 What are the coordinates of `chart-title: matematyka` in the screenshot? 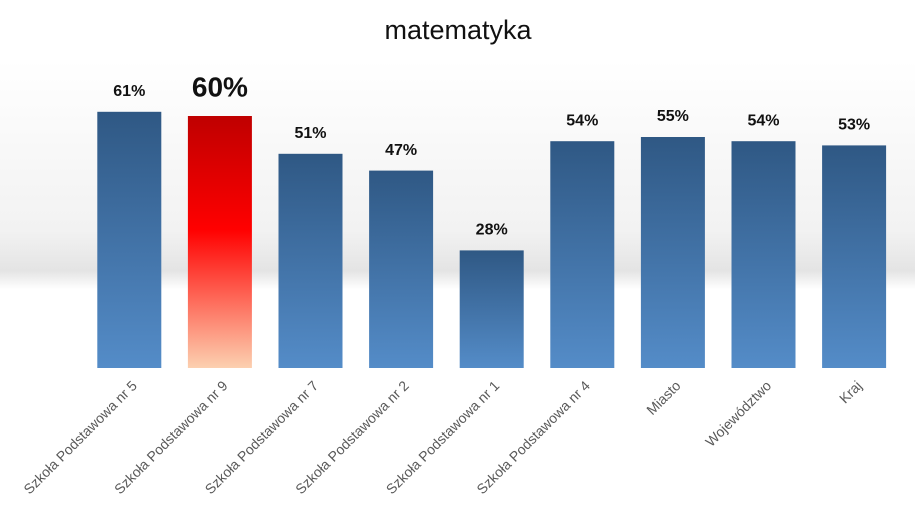 It's located at (458, 30).